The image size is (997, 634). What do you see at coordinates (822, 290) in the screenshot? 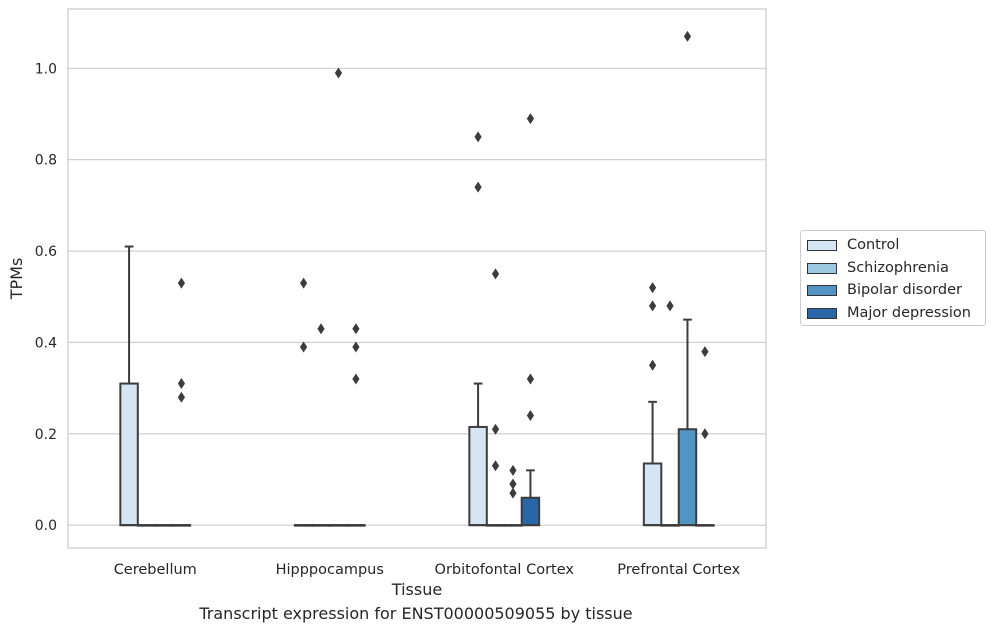
I see `legend-swatch-bipolar-disorder` at bounding box center [822, 290].